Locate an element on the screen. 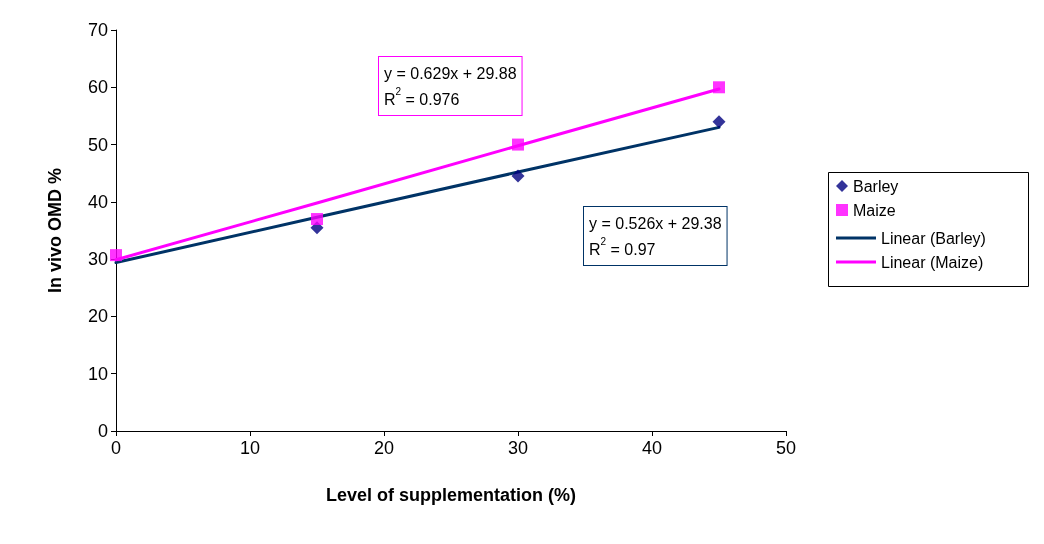 This screenshot has height=544, width=1044. y-tick-label: 40 is located at coordinates (97, 201).